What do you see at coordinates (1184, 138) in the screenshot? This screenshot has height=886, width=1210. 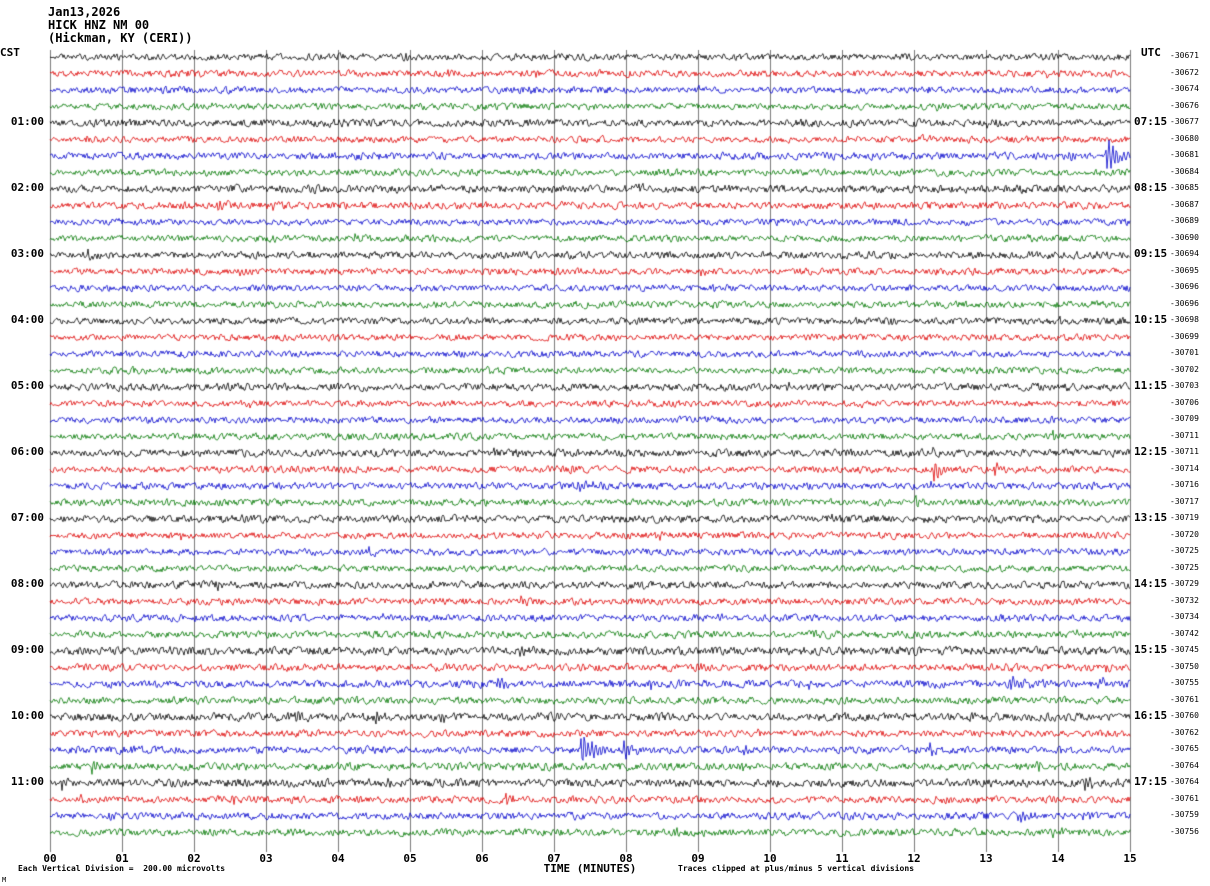 I see `trace-offset-value: -30680` at bounding box center [1184, 138].